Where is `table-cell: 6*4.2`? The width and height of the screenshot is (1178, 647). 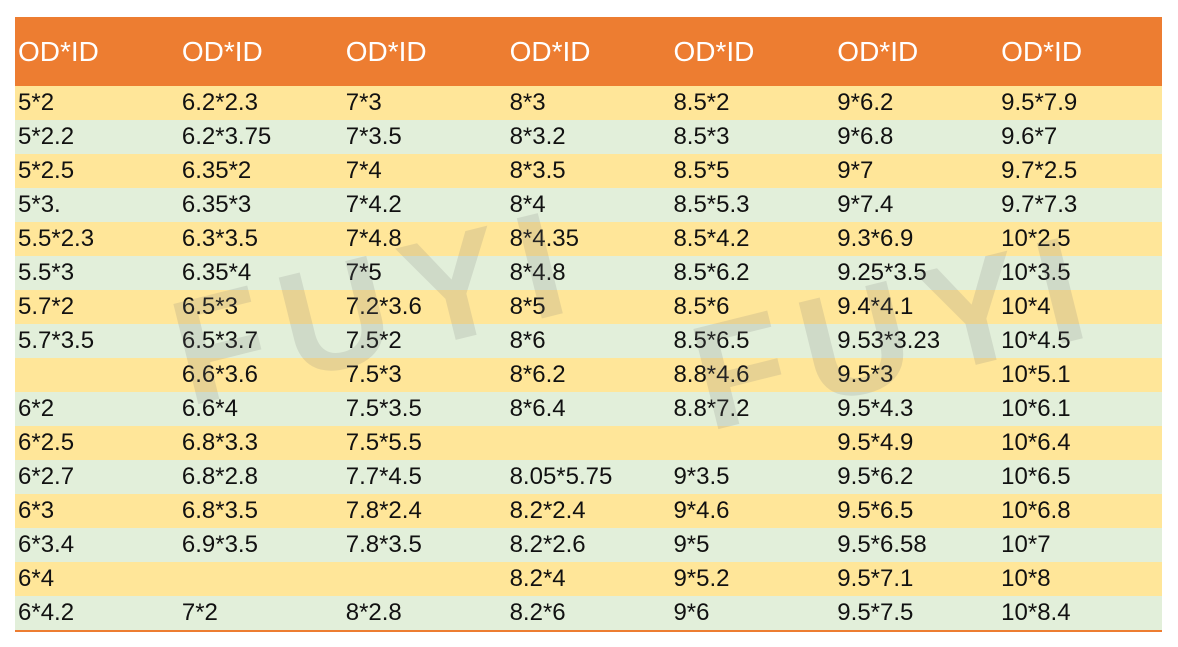 table-cell: 6*4.2 is located at coordinates (46, 612).